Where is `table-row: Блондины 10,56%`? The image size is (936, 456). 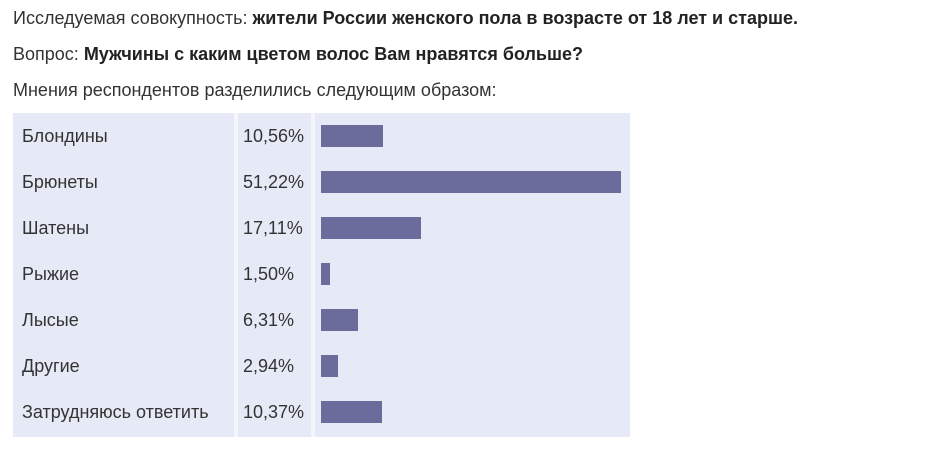
table-row: Блондины 10,56% is located at coordinates (321, 136).